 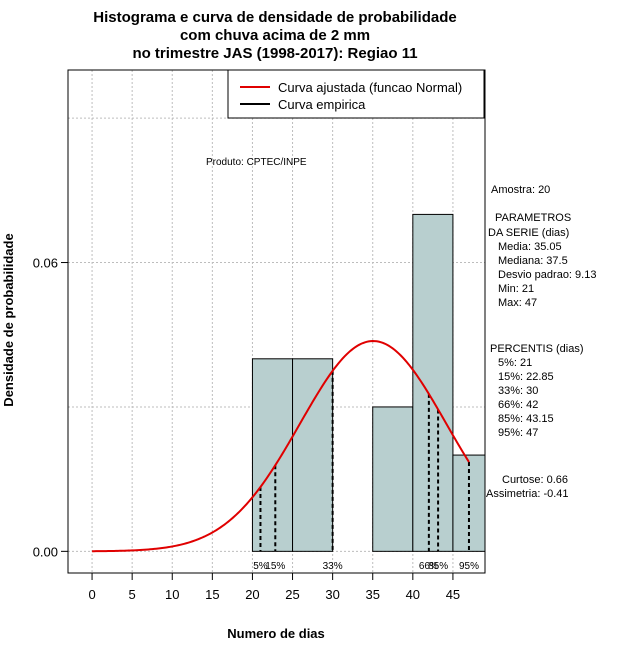 I want to click on x-tick-label: 20, so click(x=252, y=594).